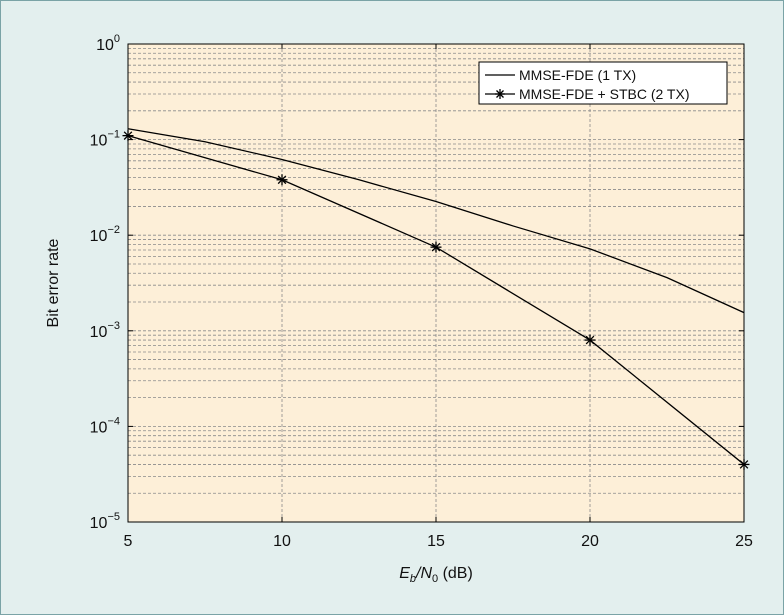  I want to click on legend-label: MMSE-FDE + STBC (2 TX), so click(604, 94).